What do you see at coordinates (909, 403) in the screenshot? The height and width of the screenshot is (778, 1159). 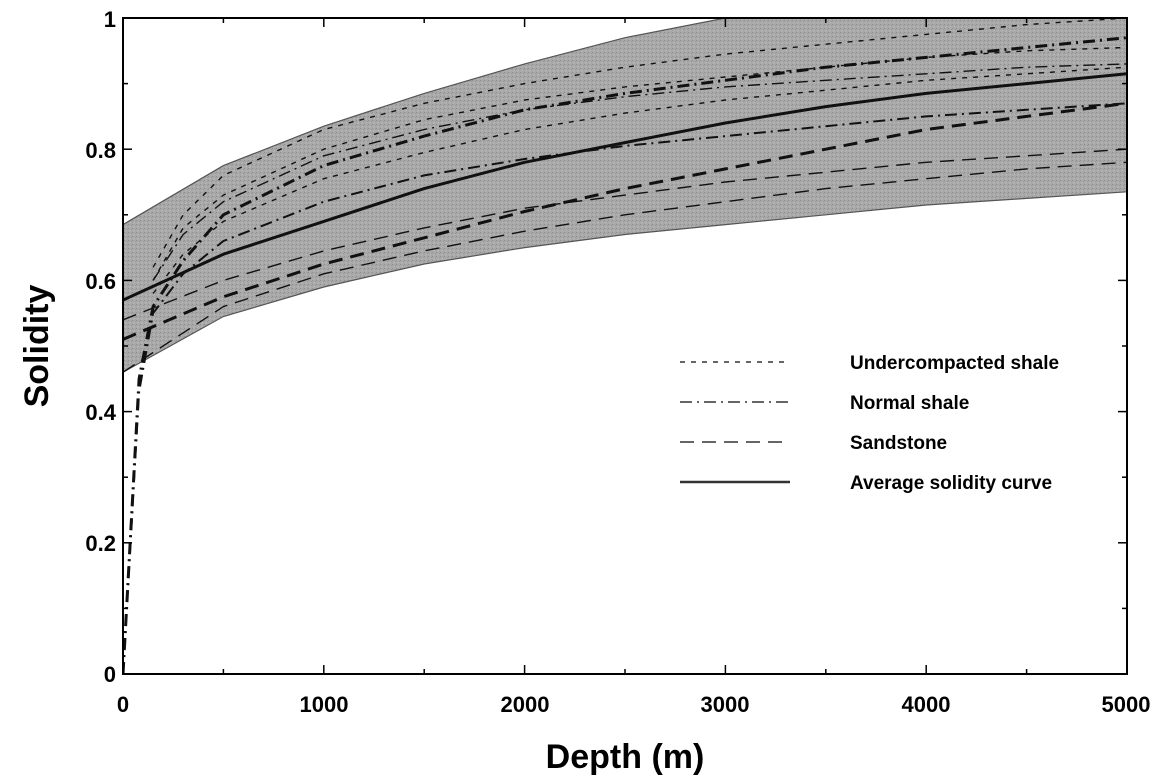 I see `legend-label-normal-shale: Normal shale` at bounding box center [909, 403].